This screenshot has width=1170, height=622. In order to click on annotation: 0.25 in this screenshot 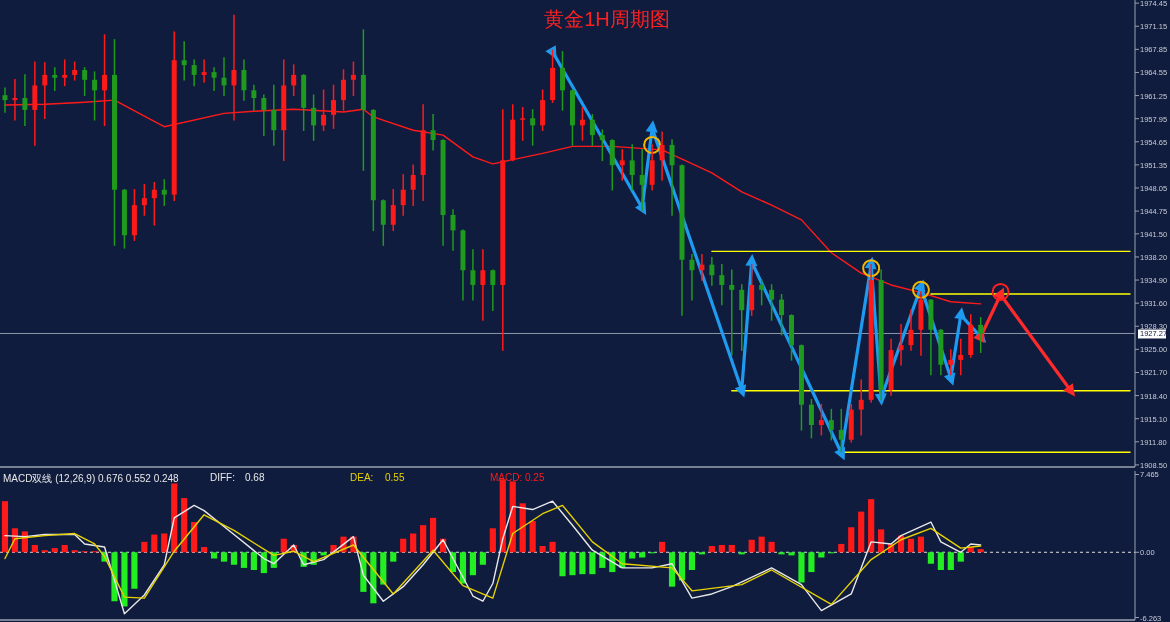, I will do `click(535, 477)`.